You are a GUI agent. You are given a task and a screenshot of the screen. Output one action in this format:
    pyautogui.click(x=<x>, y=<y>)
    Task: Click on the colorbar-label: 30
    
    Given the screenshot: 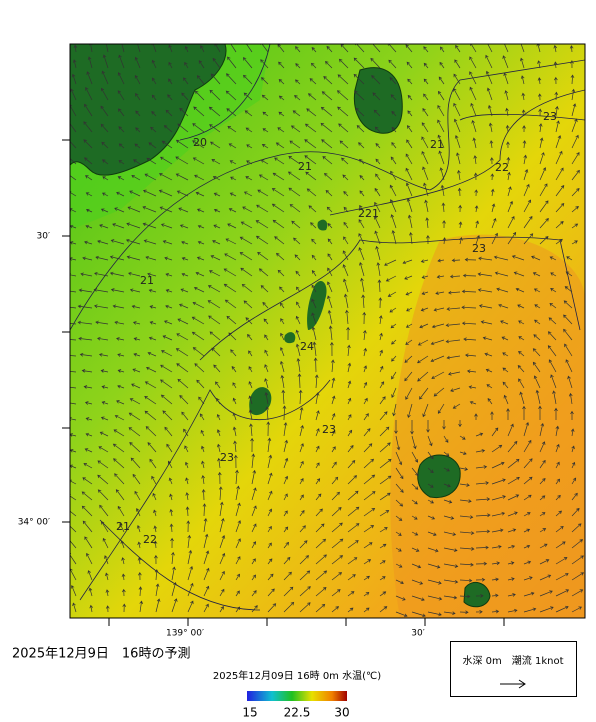 What is the action you would take?
    pyautogui.click(x=341, y=713)
    